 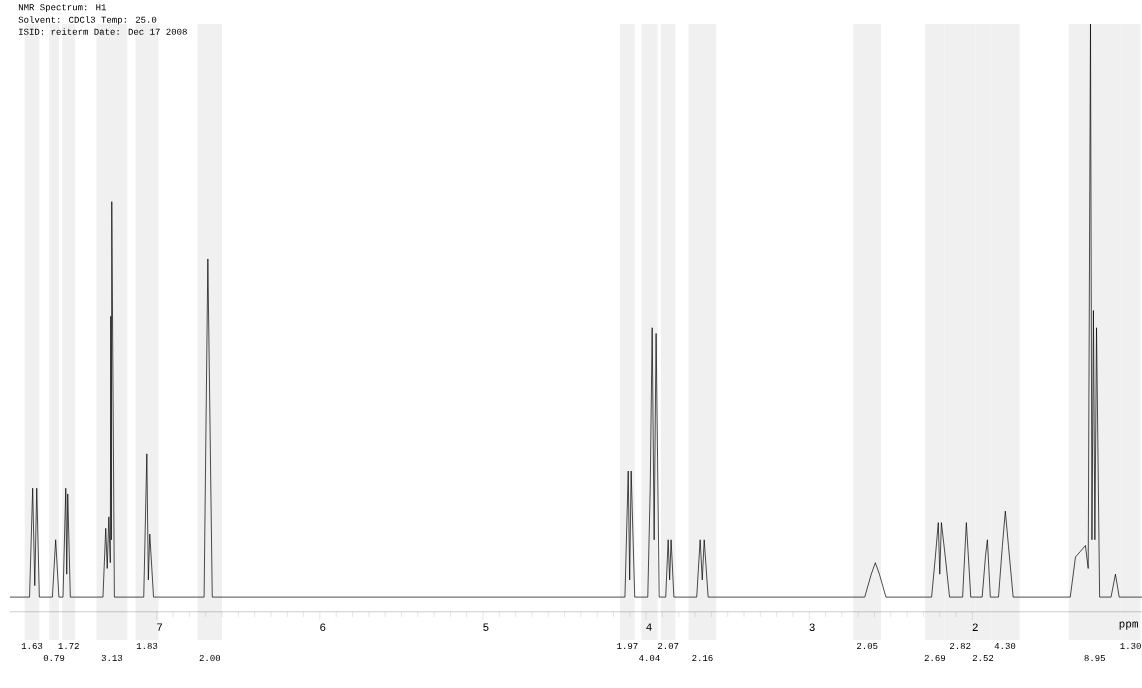 I want to click on band-label: 2.52, so click(x=983, y=658).